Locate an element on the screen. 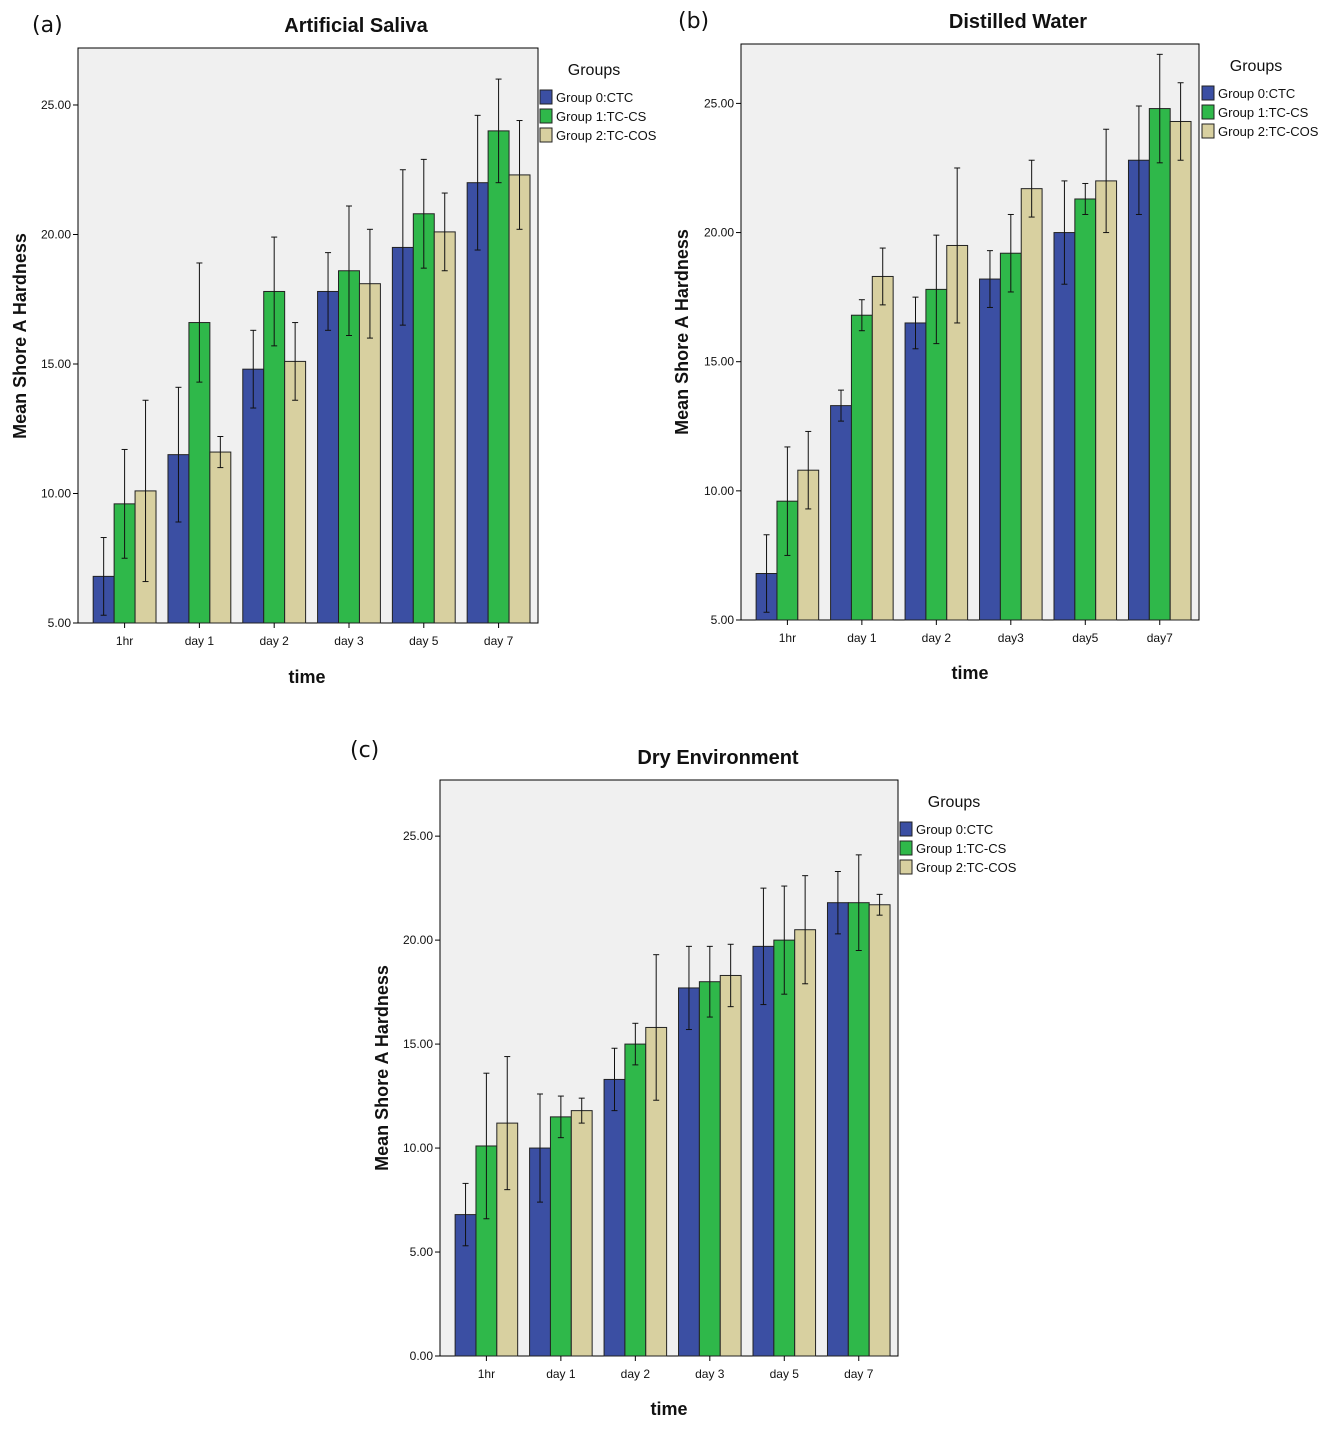 The height and width of the screenshot is (1435, 1320). y-tick-label: 0.00 is located at coordinates (422, 1356).